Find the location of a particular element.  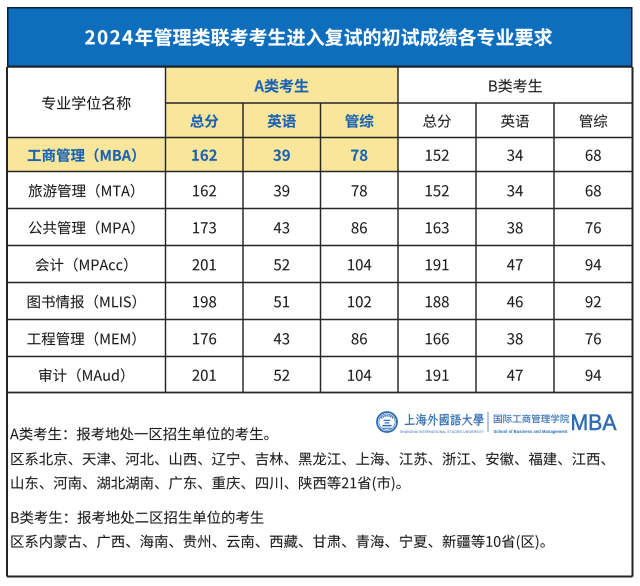

svg-text:School of Business and Managem: School of Business and Management is located at coordinates (531, 431).